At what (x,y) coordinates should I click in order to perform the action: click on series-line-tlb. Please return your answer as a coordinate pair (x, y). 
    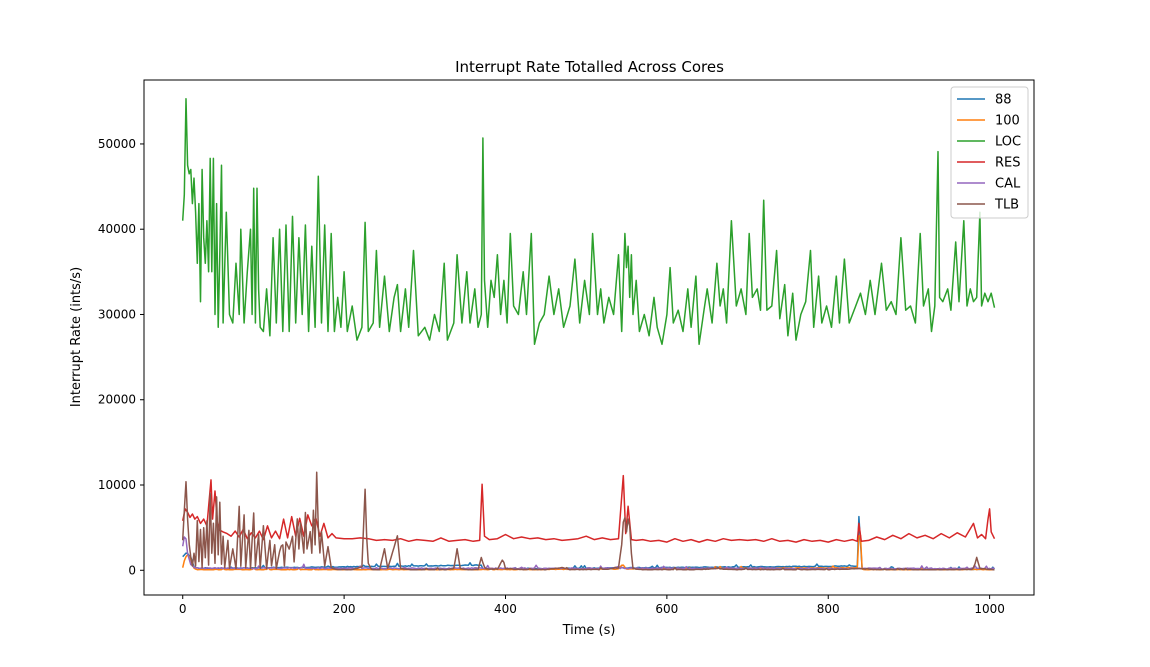
    Looking at the image, I should click on (588, 521).